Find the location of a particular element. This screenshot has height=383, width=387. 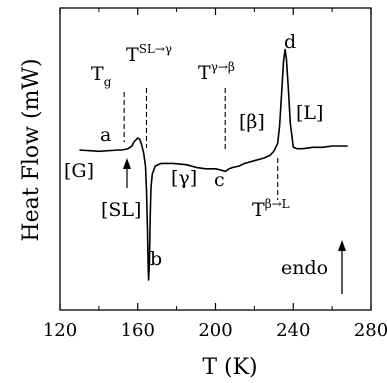

x-tick-label: 120 is located at coordinates (60, 330).